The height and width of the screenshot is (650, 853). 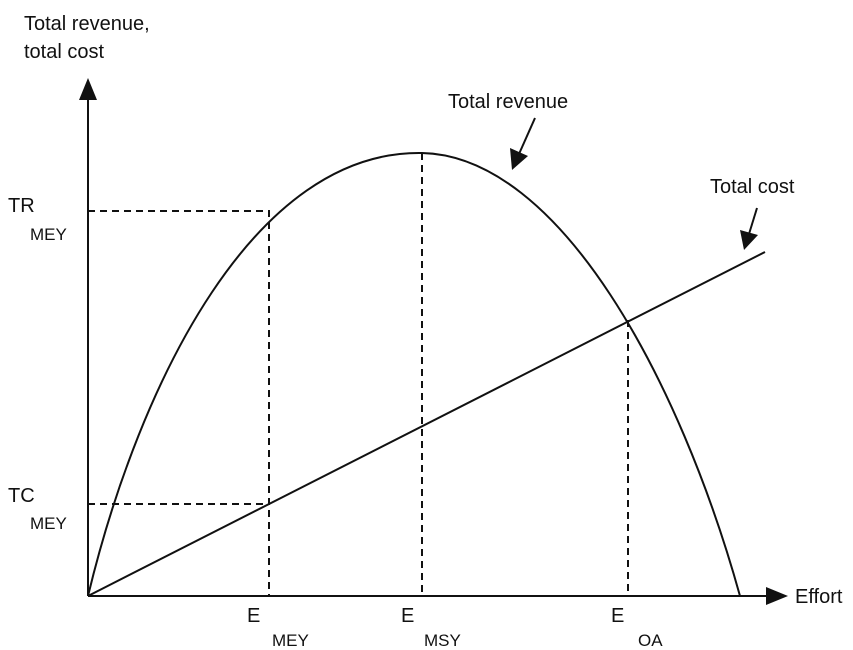 What do you see at coordinates (777, 596) in the screenshot?
I see `x-axis-arrow` at bounding box center [777, 596].